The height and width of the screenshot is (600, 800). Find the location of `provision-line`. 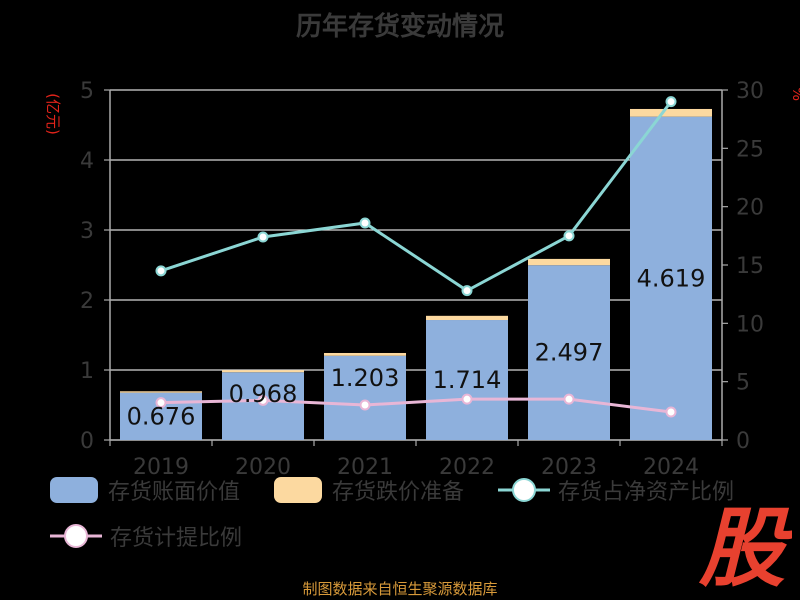

provision-line is located at coordinates (416, 405).